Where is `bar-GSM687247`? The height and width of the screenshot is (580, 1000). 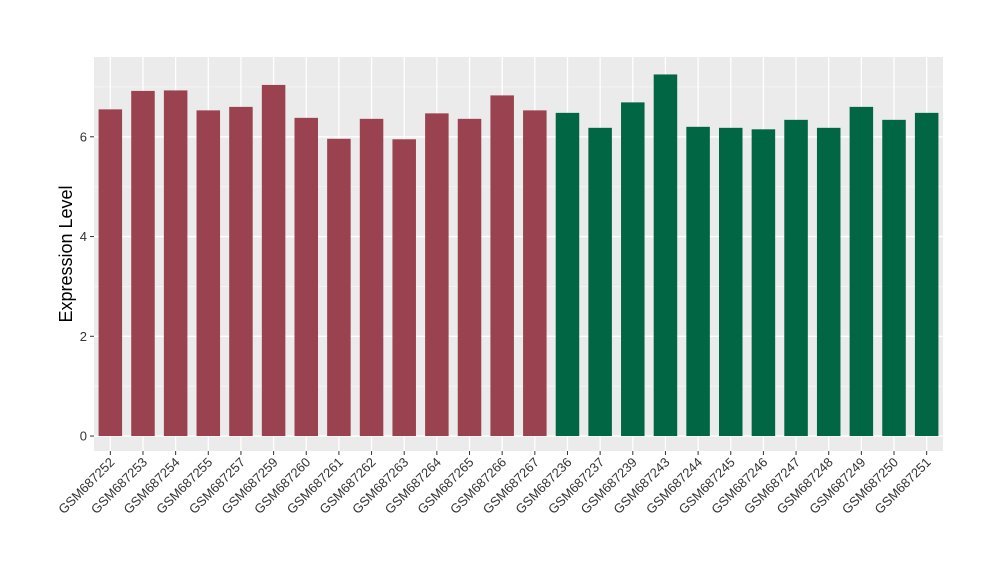 bar-GSM687247 is located at coordinates (796, 278).